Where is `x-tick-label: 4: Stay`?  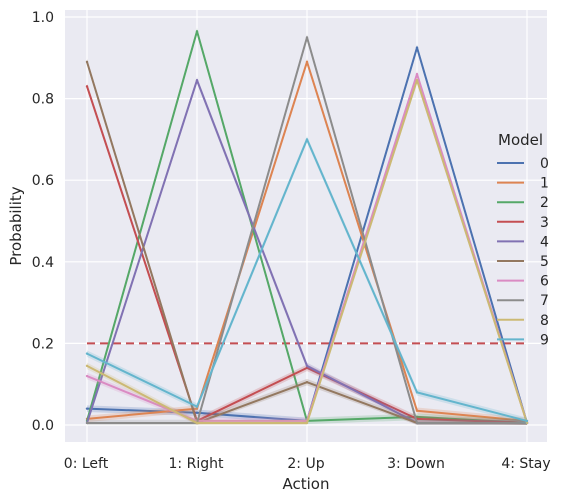
x-tick-label: 4: Stay is located at coordinates (525, 464).